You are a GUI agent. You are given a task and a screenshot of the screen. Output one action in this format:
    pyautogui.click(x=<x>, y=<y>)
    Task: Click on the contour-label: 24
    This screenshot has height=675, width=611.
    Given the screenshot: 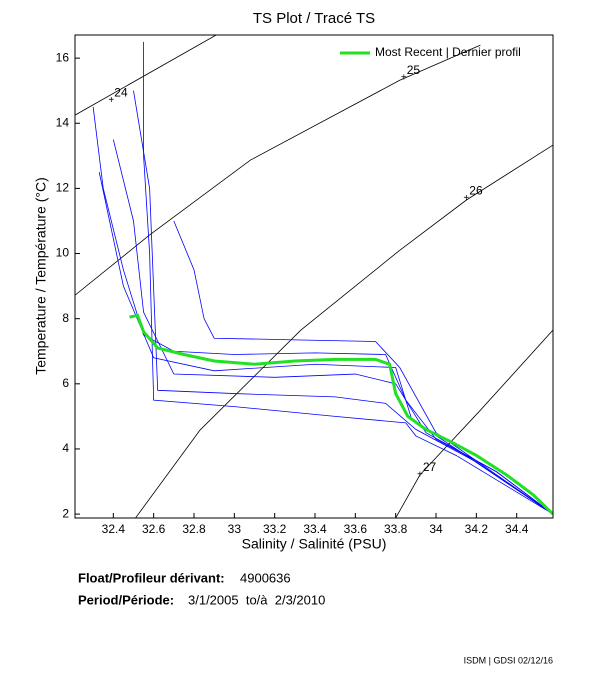 What is the action you would take?
    pyautogui.click(x=121, y=93)
    